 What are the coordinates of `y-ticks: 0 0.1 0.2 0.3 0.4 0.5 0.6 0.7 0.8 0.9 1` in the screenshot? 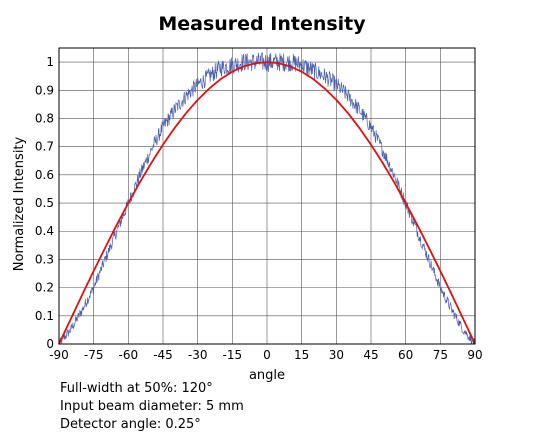 It's located at (44, 203).